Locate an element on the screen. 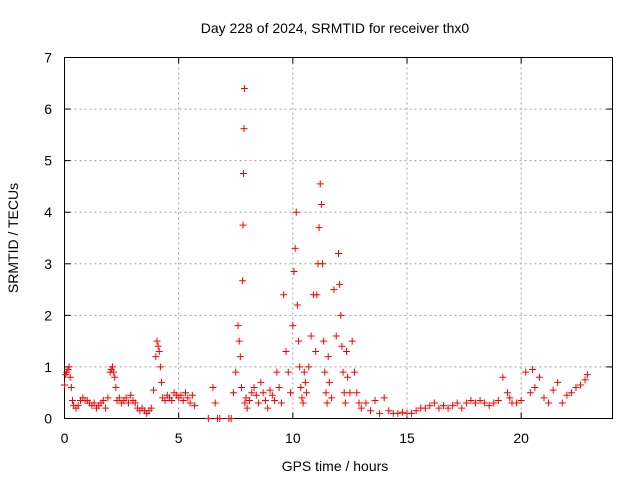 Image resolution: width=640 pixels, height=480 pixels. x-tick-label: 15 is located at coordinates (407, 438).